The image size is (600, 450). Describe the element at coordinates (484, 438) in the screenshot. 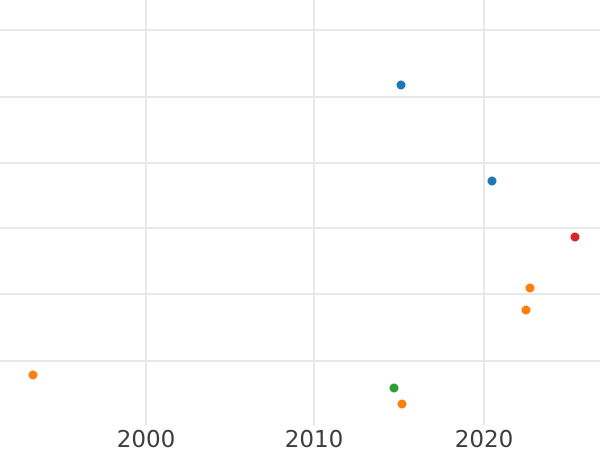

I see `x-tick-label-2020: 2020` at that location.